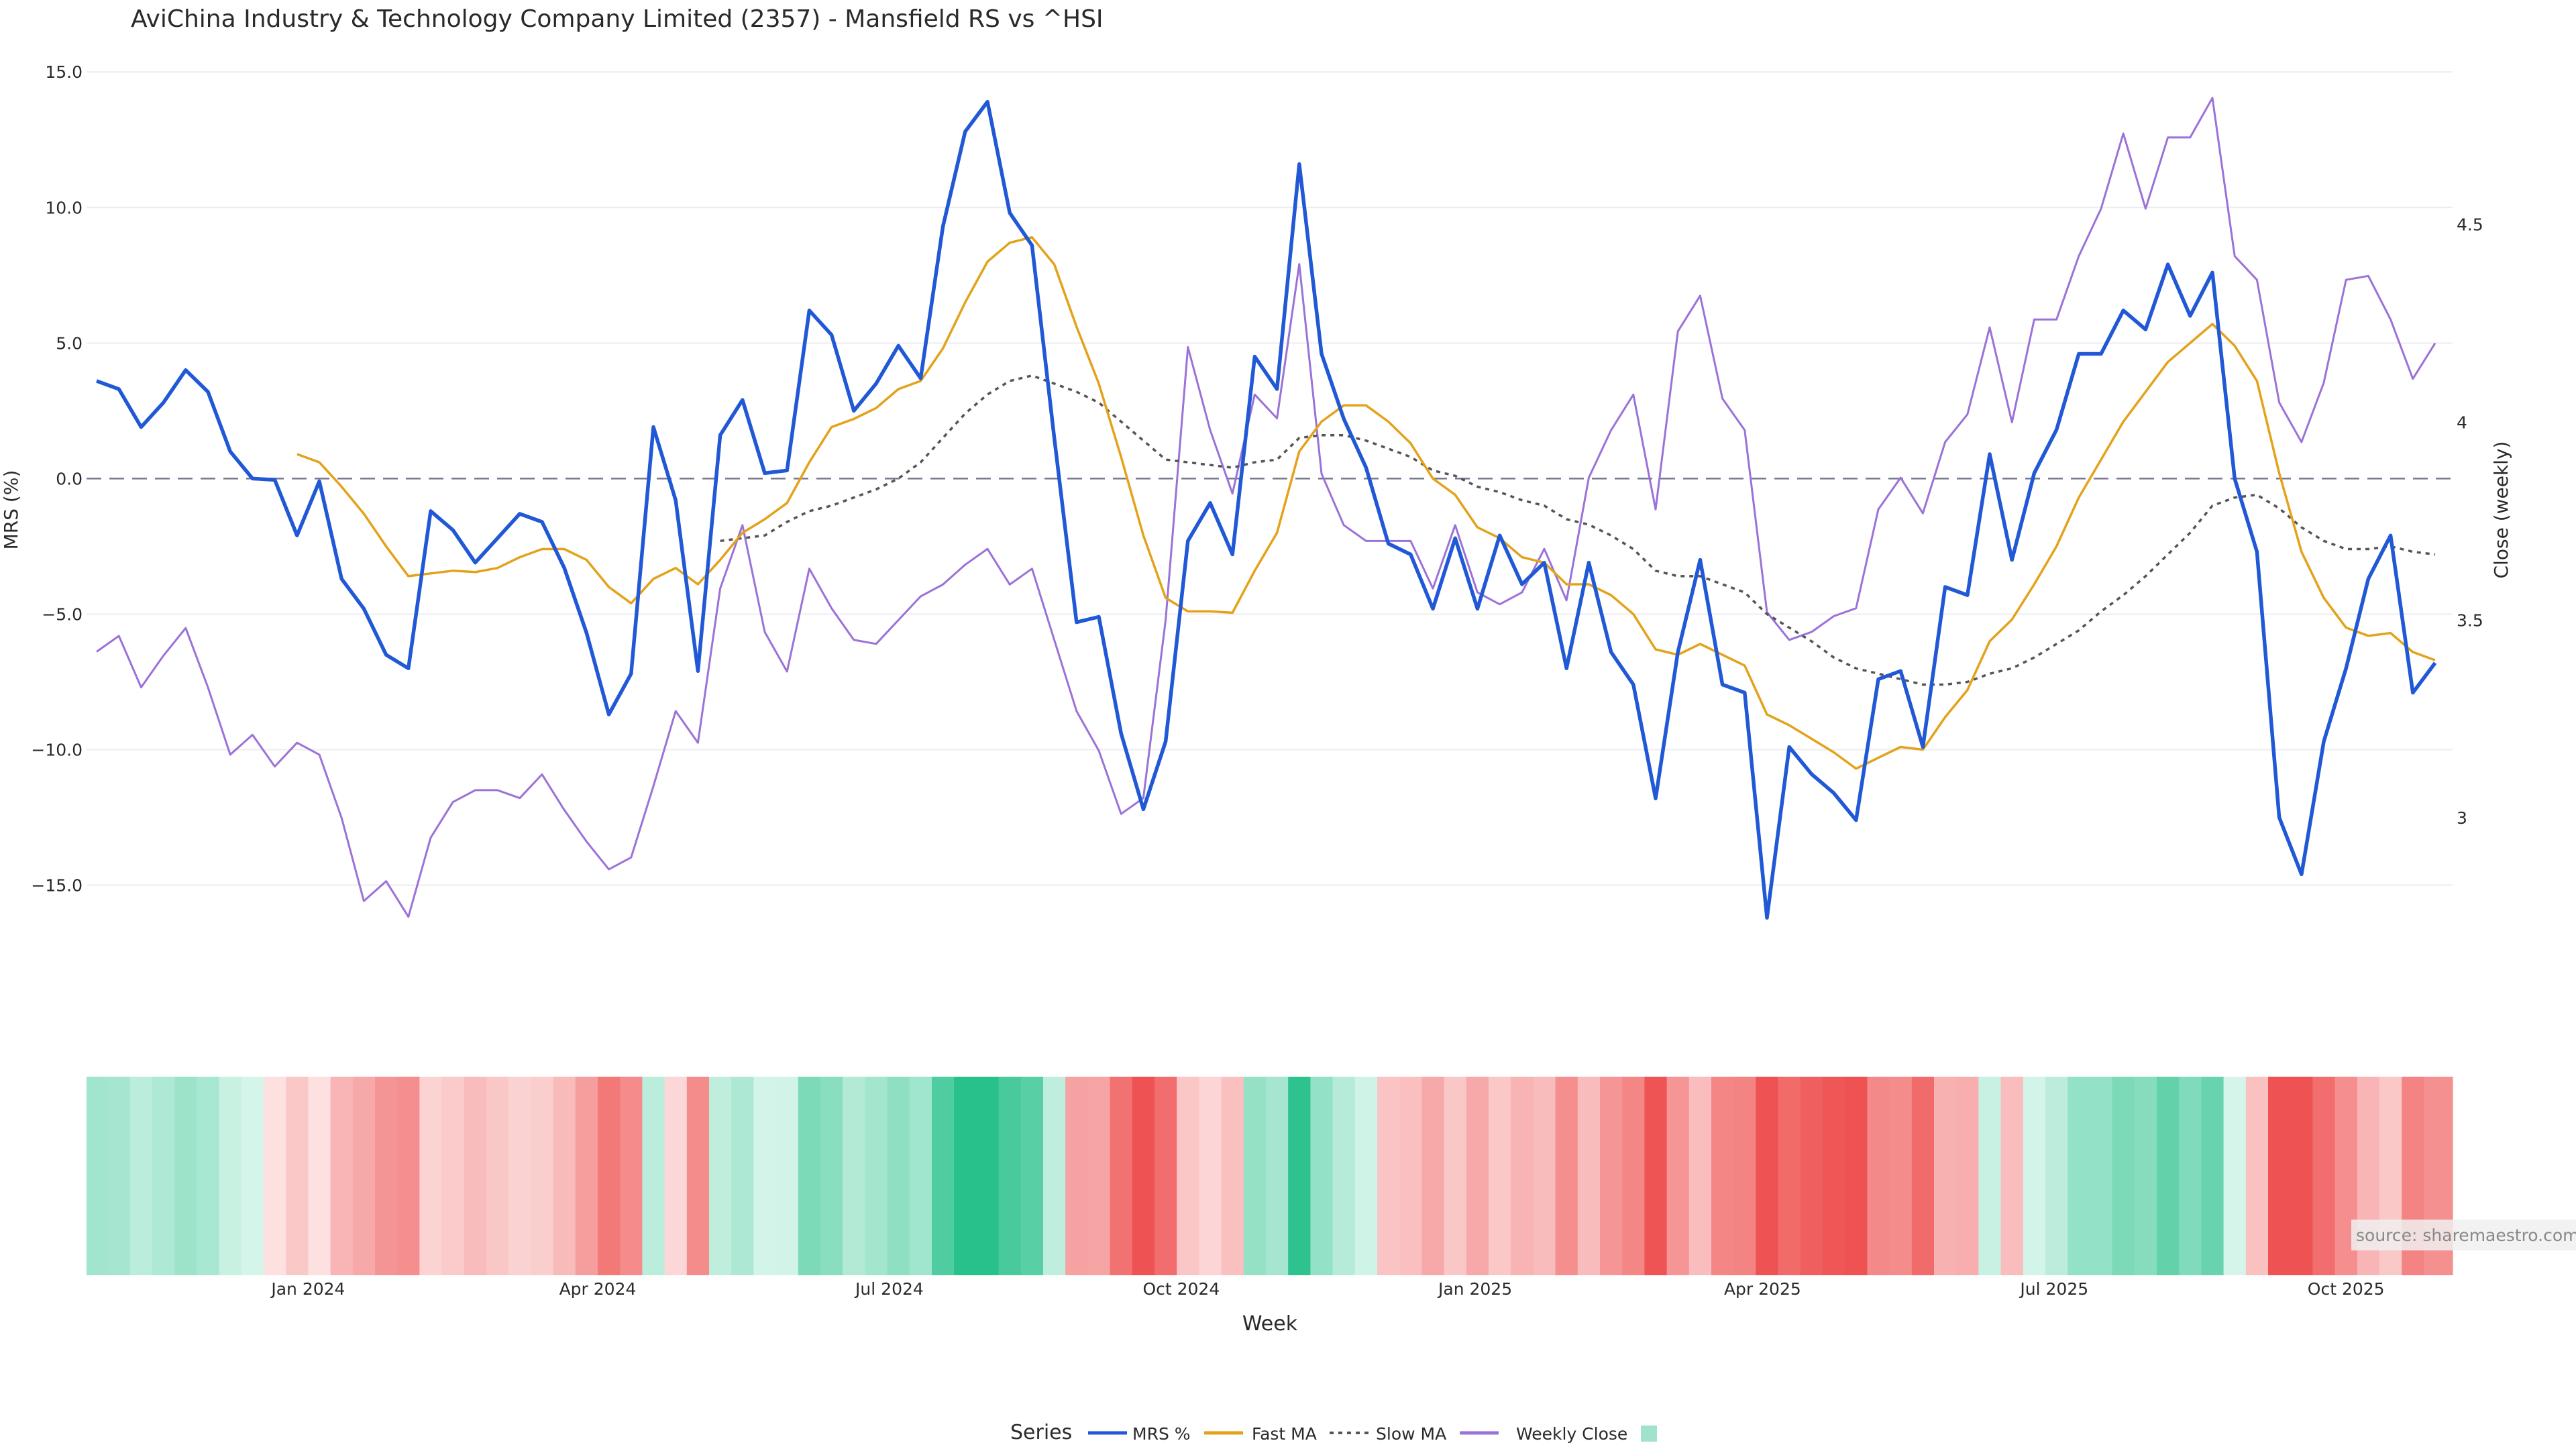 The image size is (2576, 1449). What do you see at coordinates (2053, 1289) in the screenshot?
I see `x-tick-label: Jul 2025` at bounding box center [2053, 1289].